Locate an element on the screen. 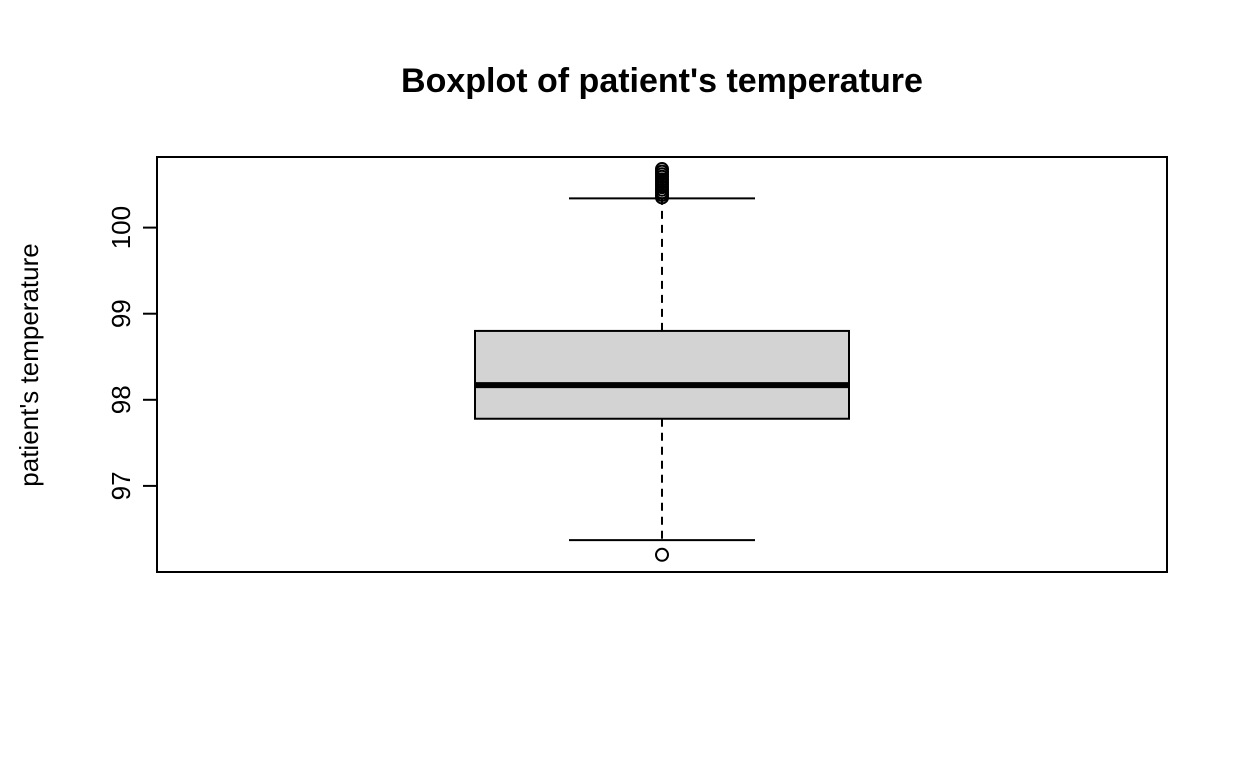 The image size is (1248, 768). y-tick-label: 98 is located at coordinates (121, 399).